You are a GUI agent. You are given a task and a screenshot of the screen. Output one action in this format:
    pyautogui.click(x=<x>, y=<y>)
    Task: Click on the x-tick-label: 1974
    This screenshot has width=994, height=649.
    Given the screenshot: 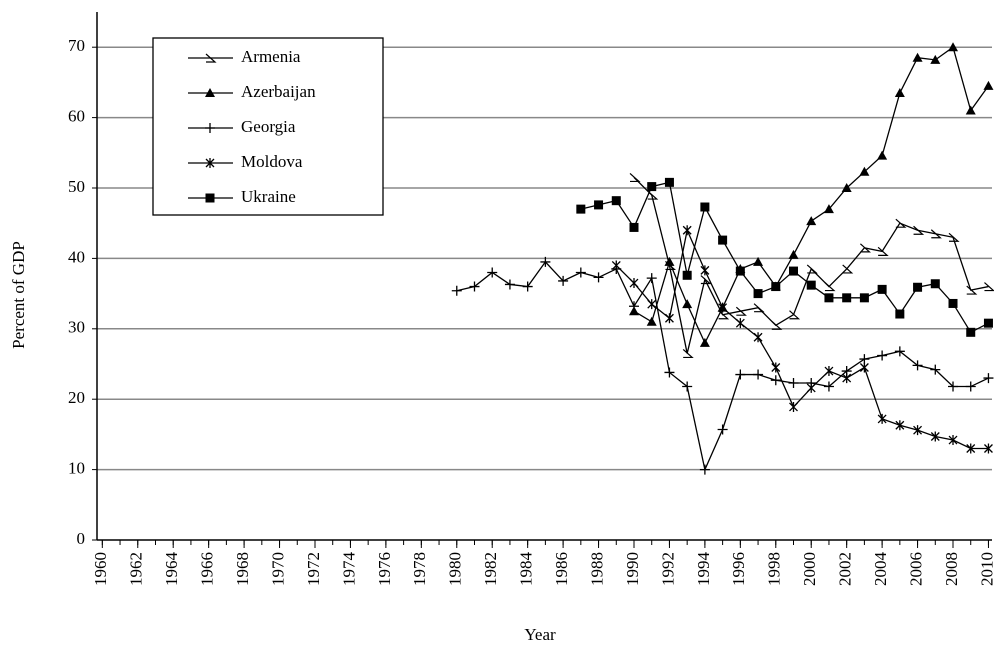 What is the action you would take?
    pyautogui.click(x=348, y=569)
    